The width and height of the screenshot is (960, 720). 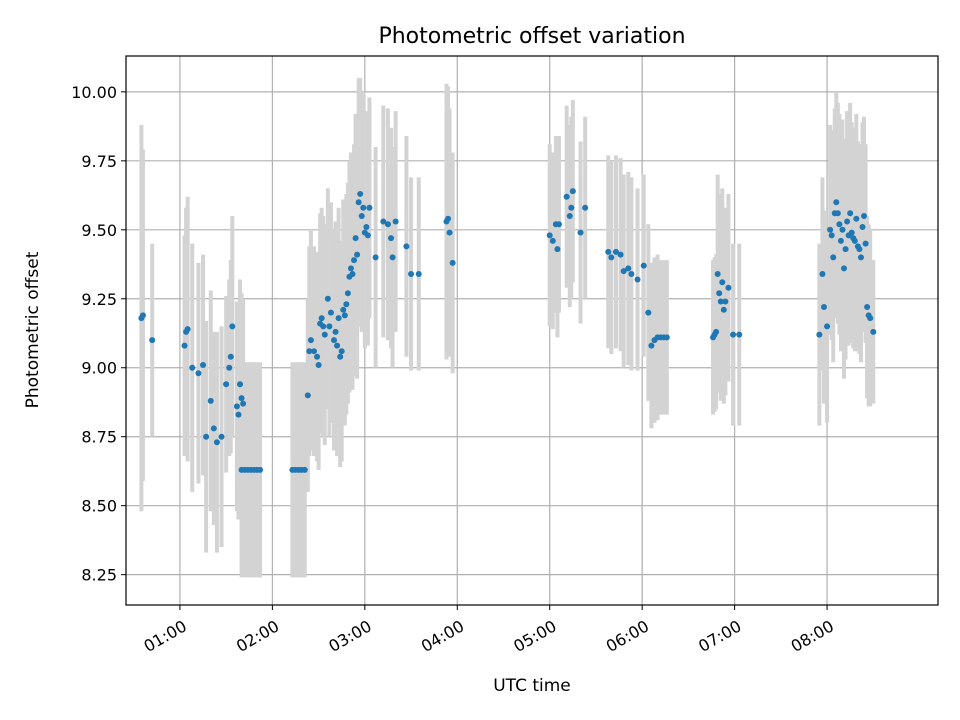 What do you see at coordinates (532, 686) in the screenshot?
I see `x-axis-label: UTC time` at bounding box center [532, 686].